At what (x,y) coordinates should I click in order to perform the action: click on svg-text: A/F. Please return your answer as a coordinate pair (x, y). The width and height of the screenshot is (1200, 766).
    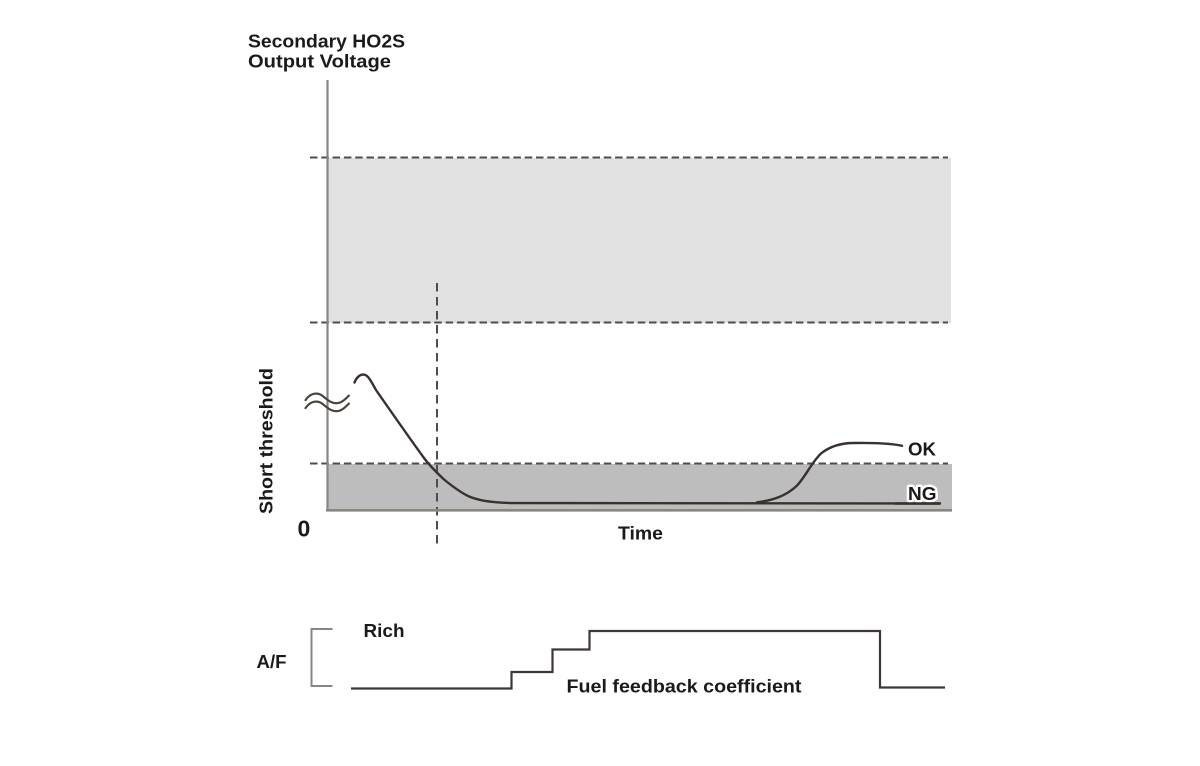
    Looking at the image, I should click on (272, 661).